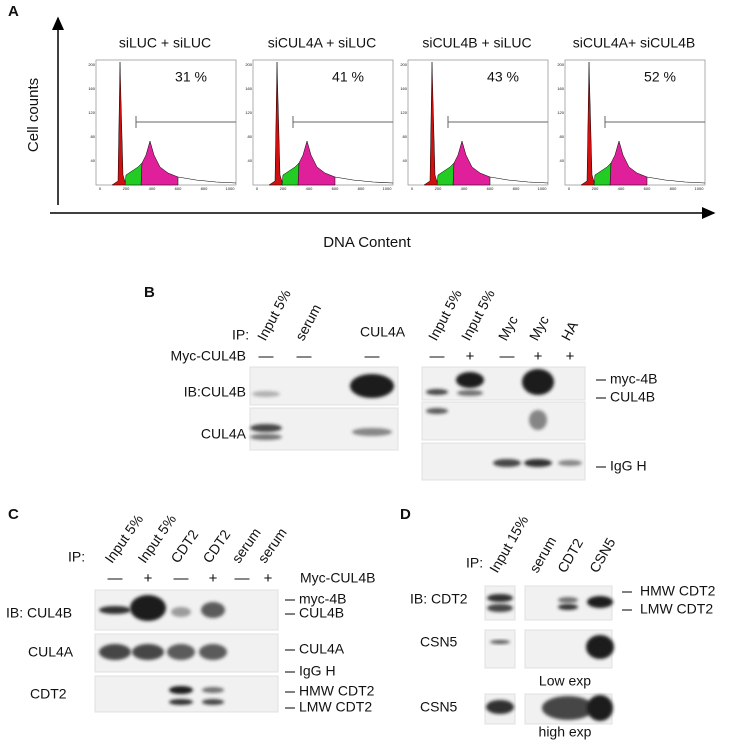 Image resolution: width=735 pixels, height=741 pixels. What do you see at coordinates (322, 649) in the screenshot?
I see `band-label: CUL4A` at bounding box center [322, 649].